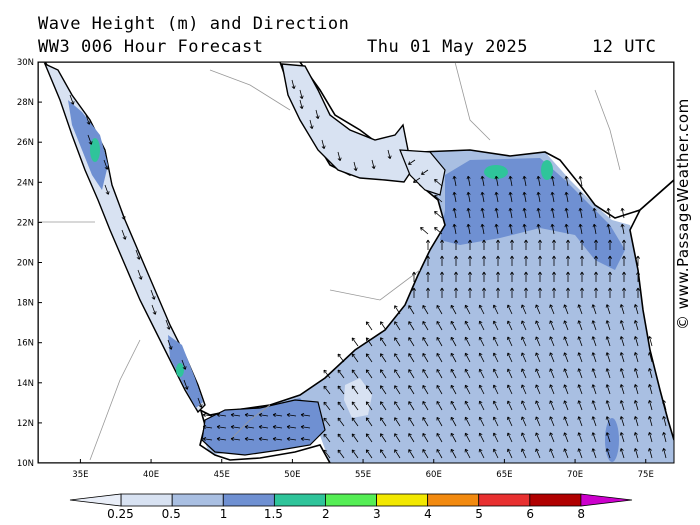 Image resolution: width=700 pixels, height=525 pixels. I want to click on lat-label-14N: 14N, so click(25, 384).